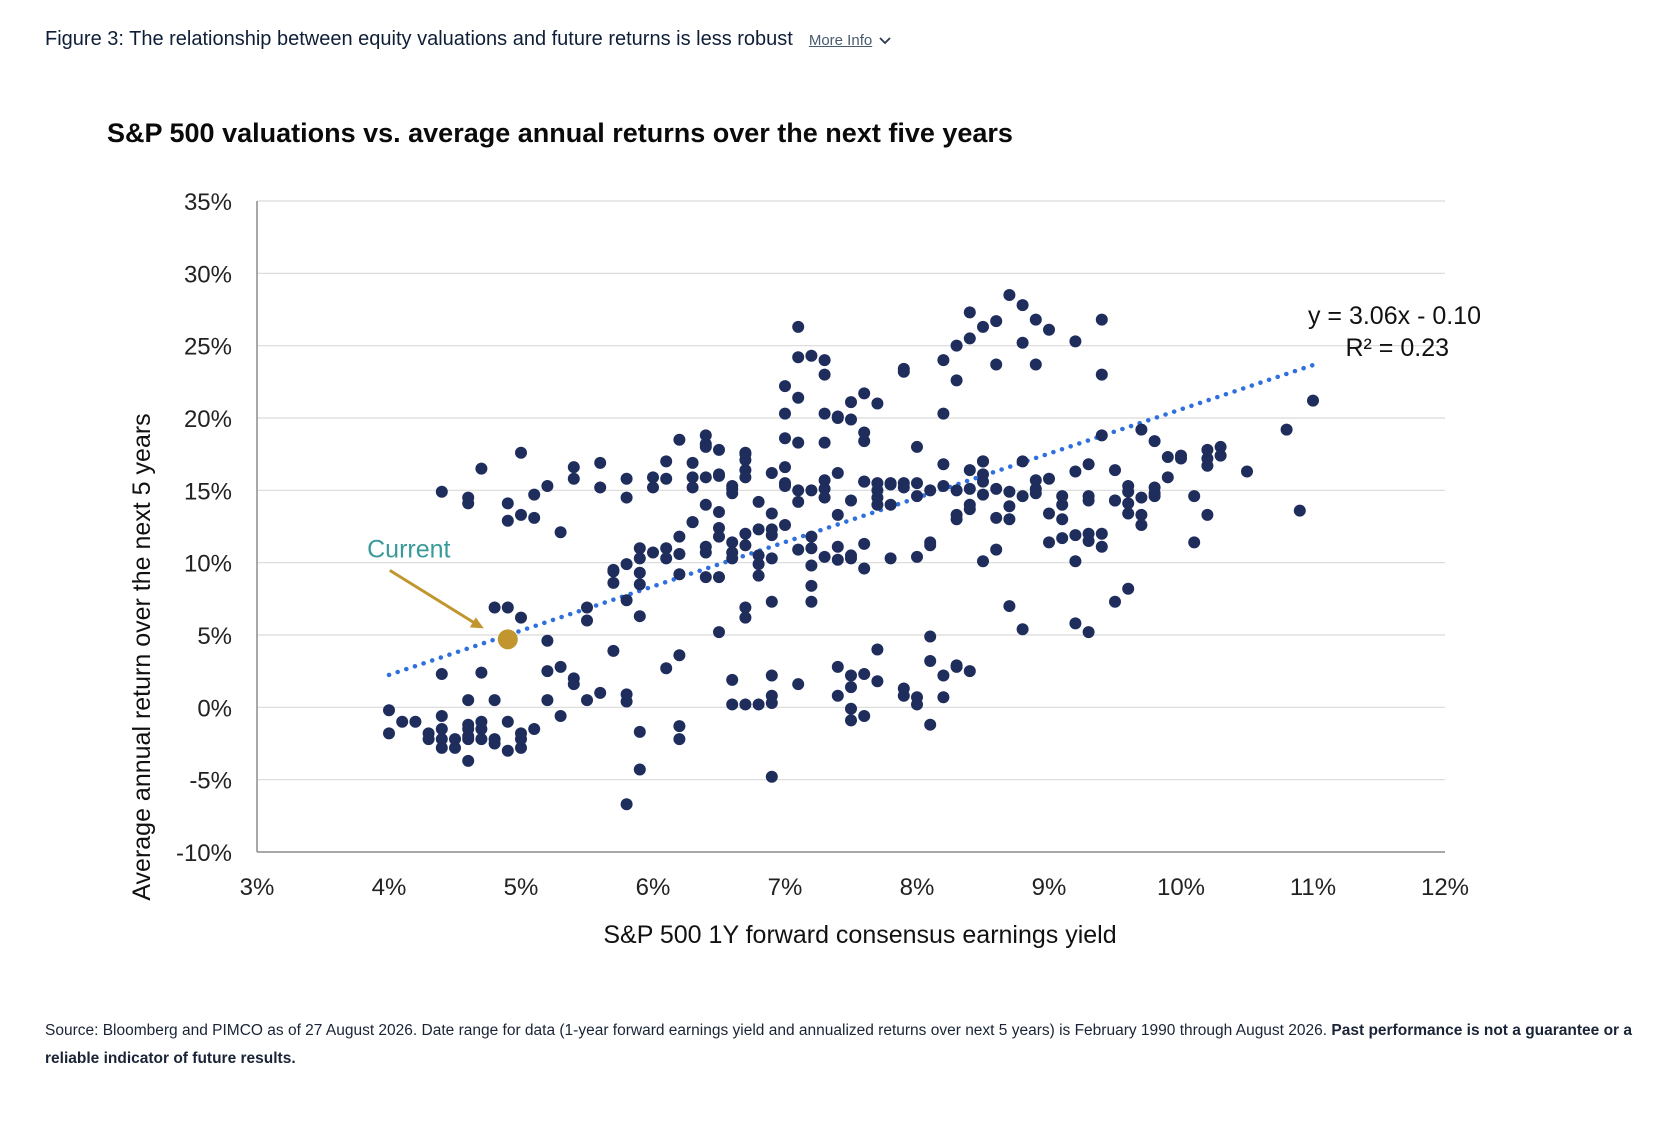 This screenshot has width=1676, height=1124. I want to click on trend-r-squared: R² = 0.23, so click(1397, 348).